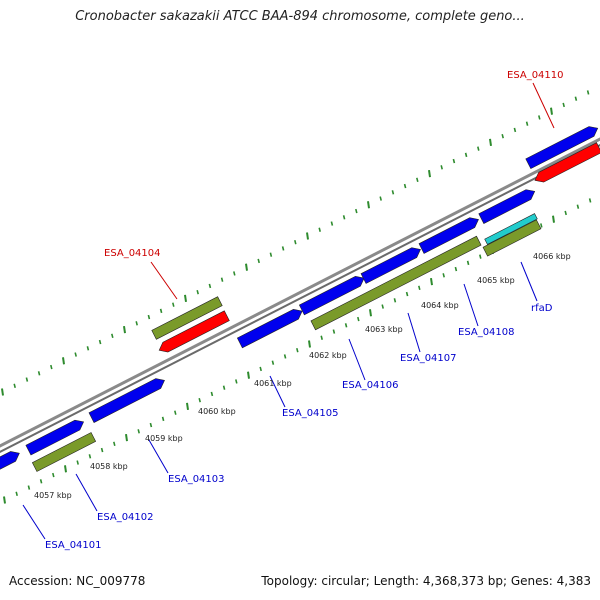 Image resolution: width=600 pixels, height=600 pixels. I want to click on gene-label-rfad: rfaD, so click(542, 308).